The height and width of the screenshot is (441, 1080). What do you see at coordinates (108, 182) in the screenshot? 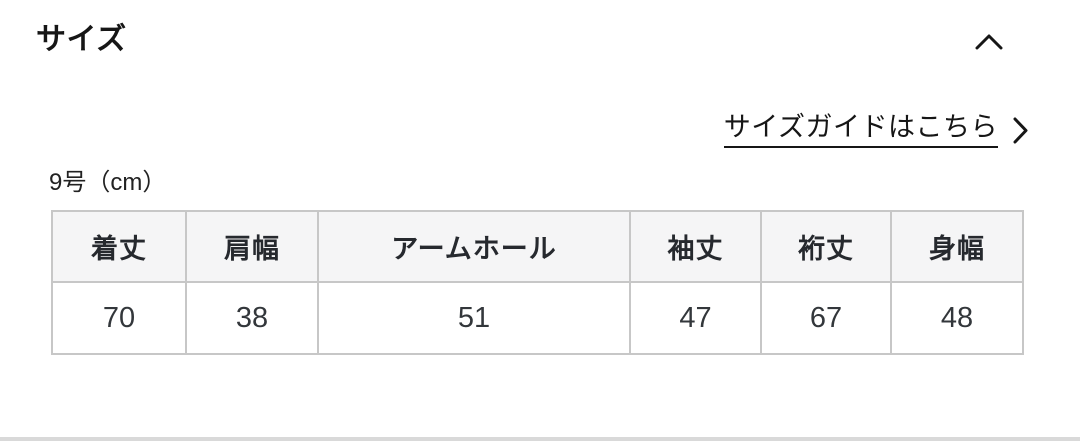
I see `size-unit-label: 9号（cm）` at bounding box center [108, 182].